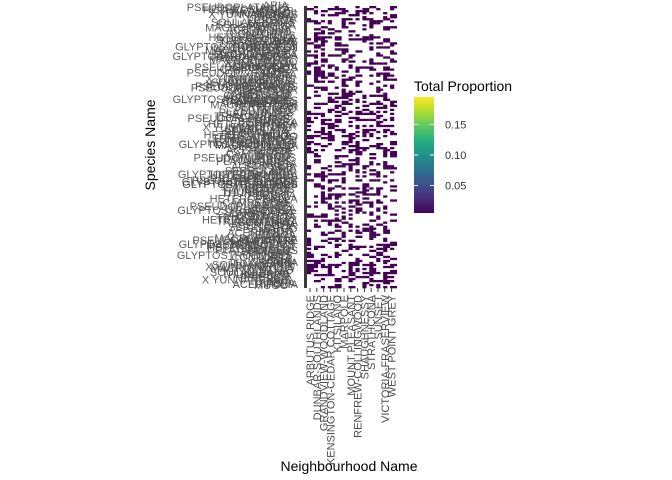 Image resolution: width=672 pixels, height=480 pixels. Describe the element at coordinates (250, 85) in the screenshot. I see `y-tick-label: X YUNNANENSIS` at that location.